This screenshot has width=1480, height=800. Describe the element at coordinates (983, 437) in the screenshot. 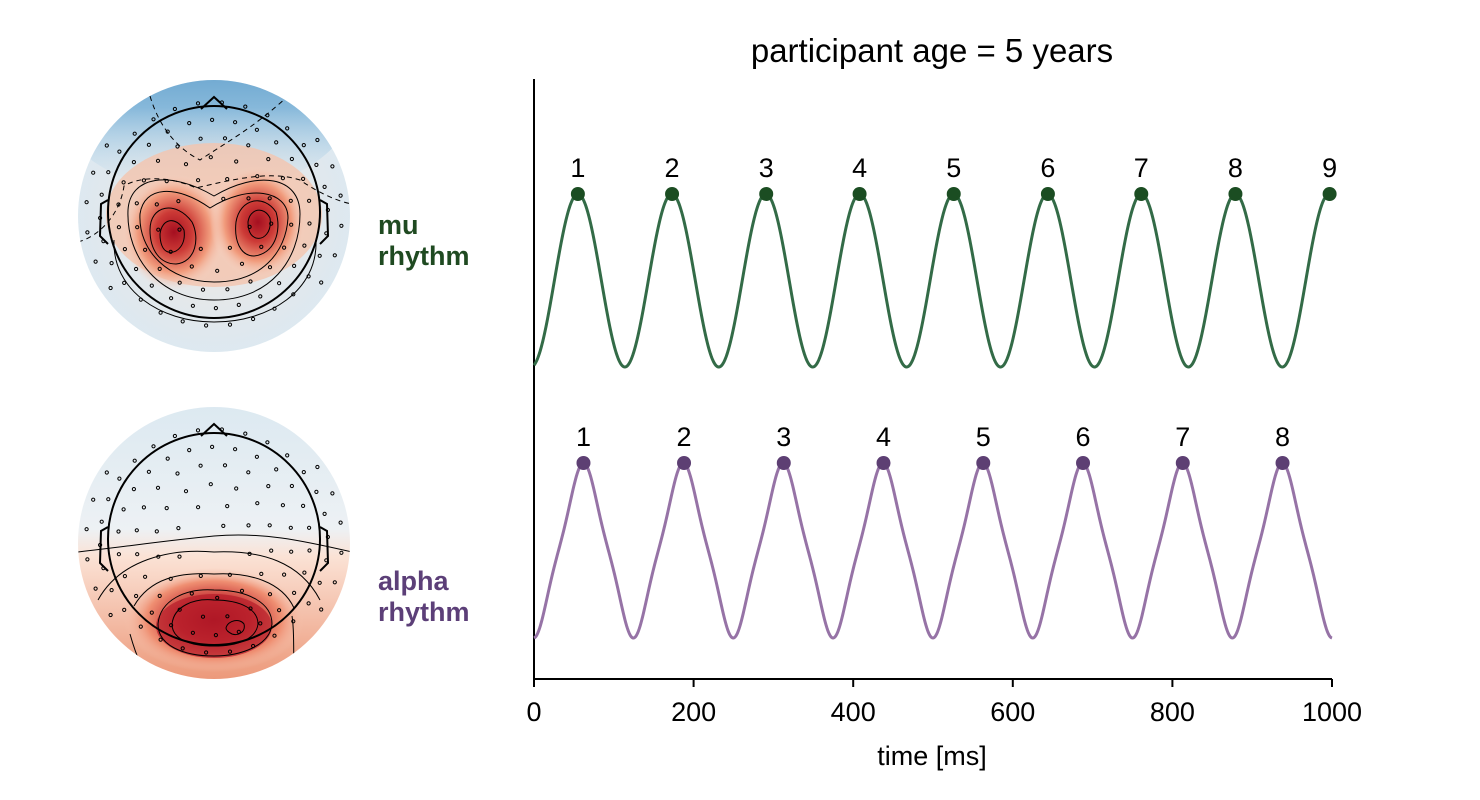

I see `peak-label-alpha-5: 5` at that location.